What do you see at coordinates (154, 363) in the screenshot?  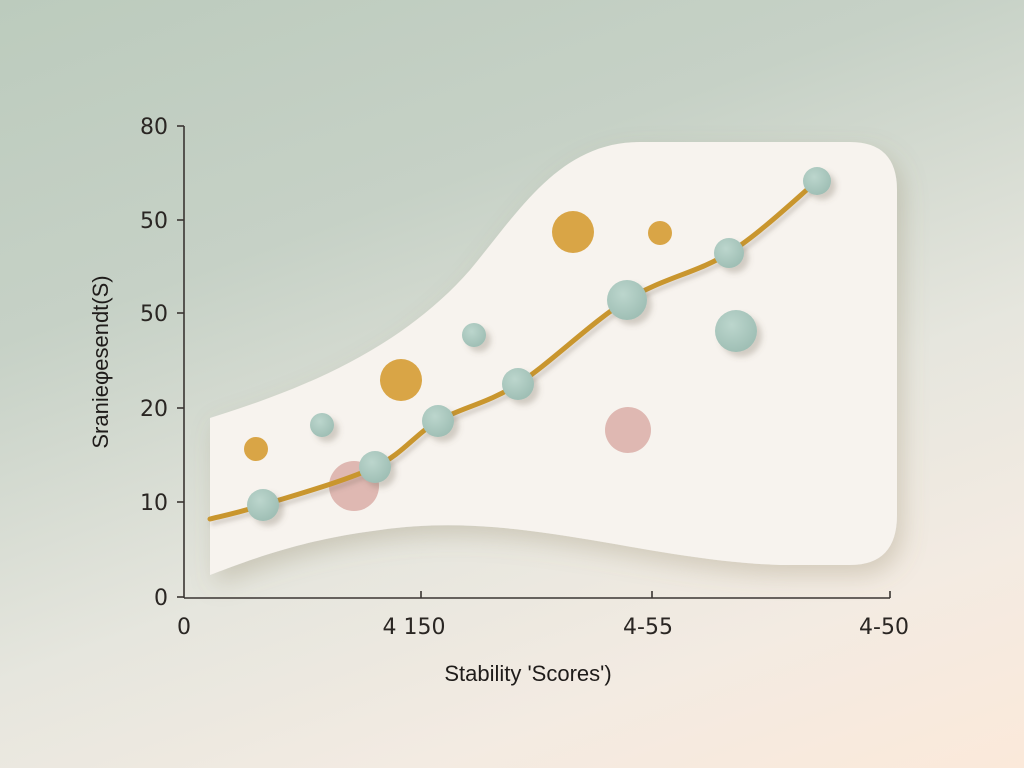 I see `y-tick-labels: 80 50 50 20 10 0` at bounding box center [154, 363].